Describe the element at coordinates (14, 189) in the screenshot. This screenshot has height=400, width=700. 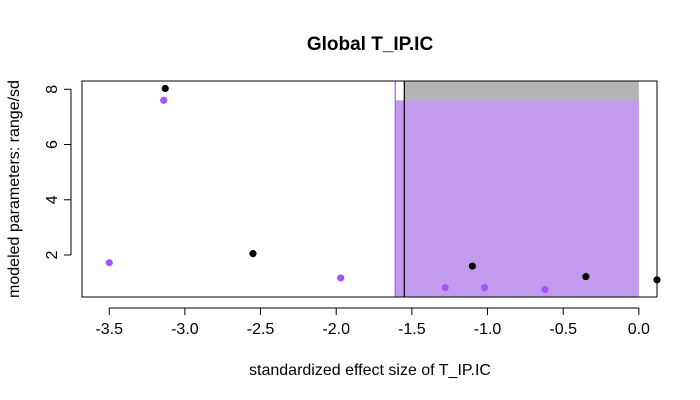
I see `y-axis-label: modeled parameters: range/sd` at that location.